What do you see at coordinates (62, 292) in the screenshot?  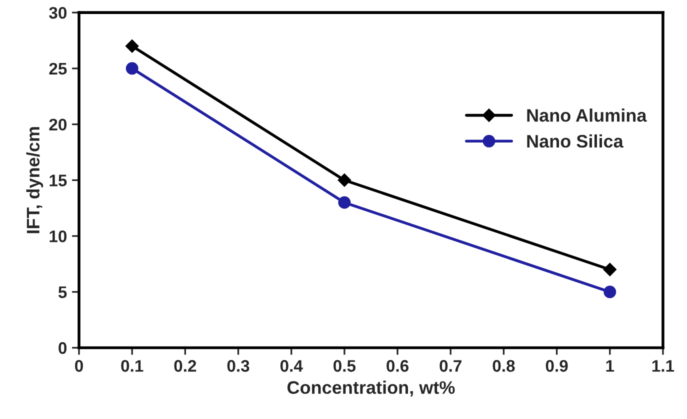 I see `y-tick-label: 5` at bounding box center [62, 292].